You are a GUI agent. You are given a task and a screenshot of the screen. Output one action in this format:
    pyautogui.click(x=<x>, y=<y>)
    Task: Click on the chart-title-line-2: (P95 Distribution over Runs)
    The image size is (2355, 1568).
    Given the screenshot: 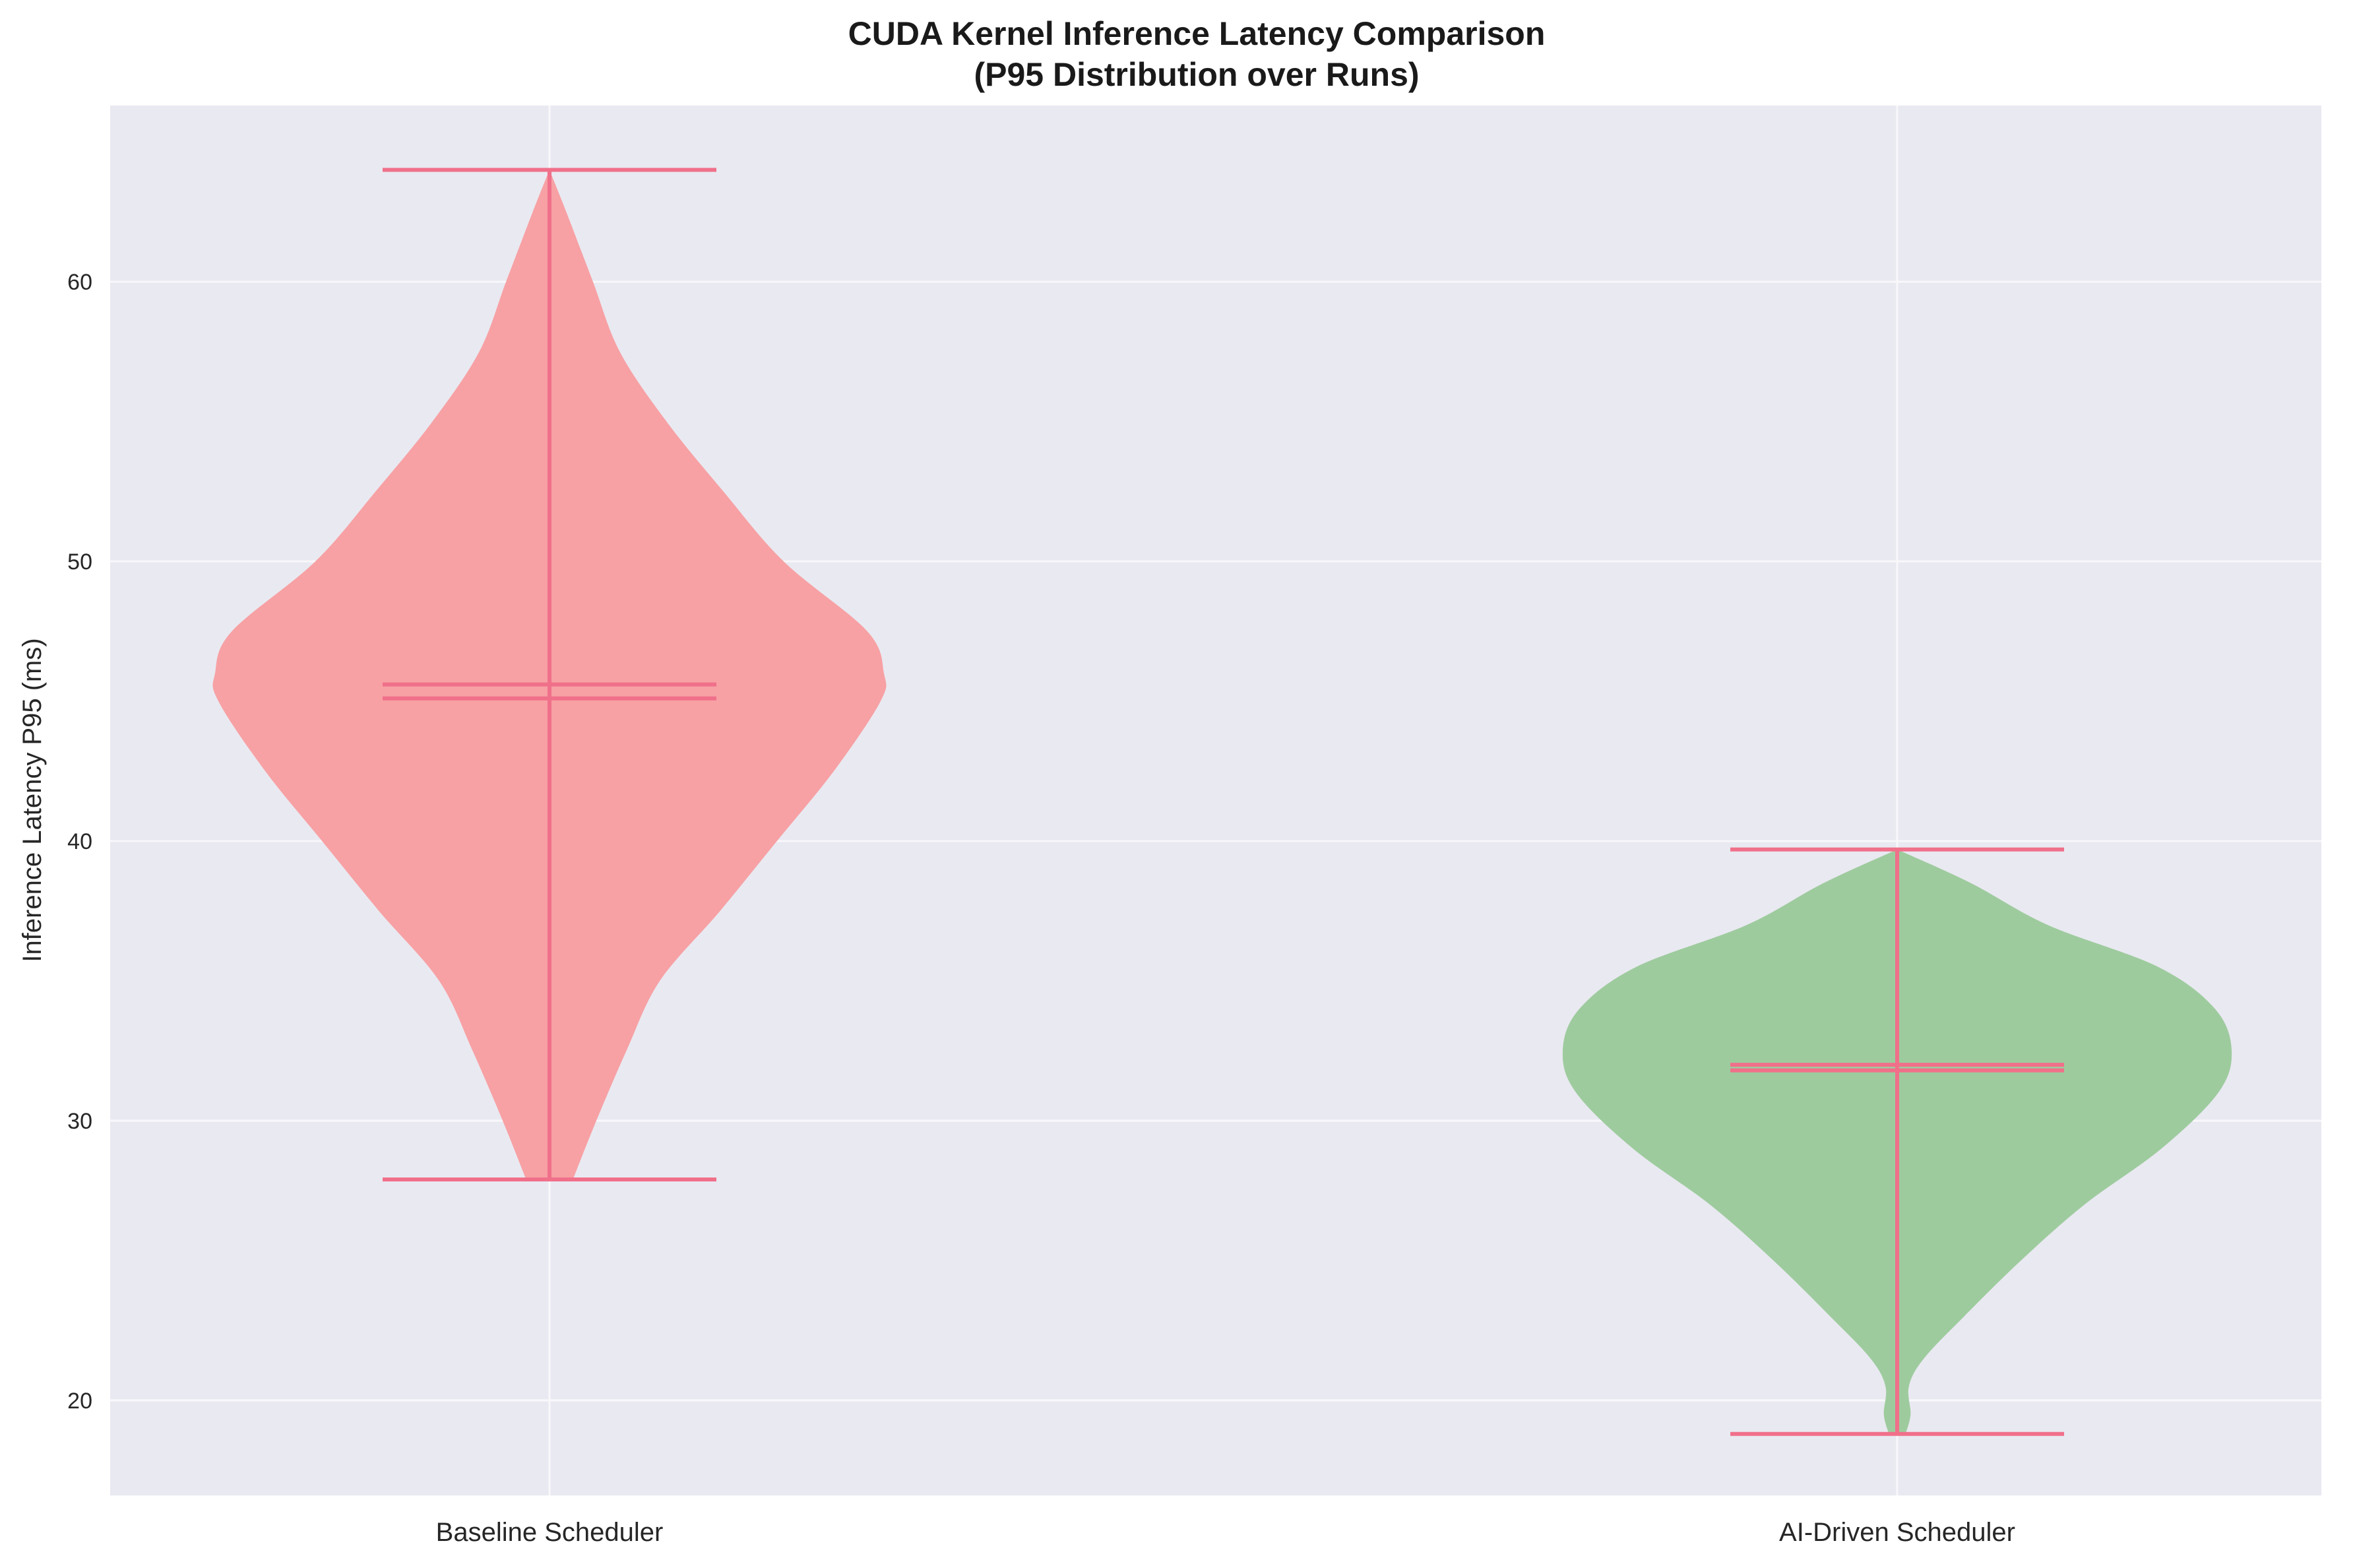 What is the action you would take?
    pyautogui.click(x=1196, y=74)
    